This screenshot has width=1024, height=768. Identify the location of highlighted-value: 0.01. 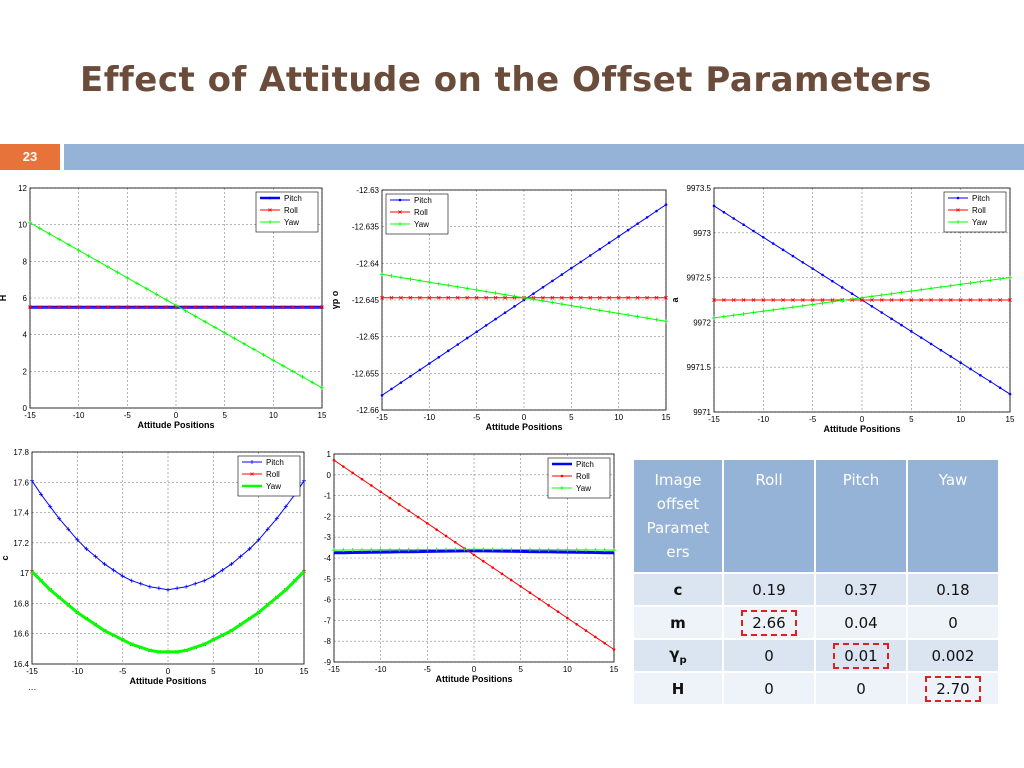
(861, 655).